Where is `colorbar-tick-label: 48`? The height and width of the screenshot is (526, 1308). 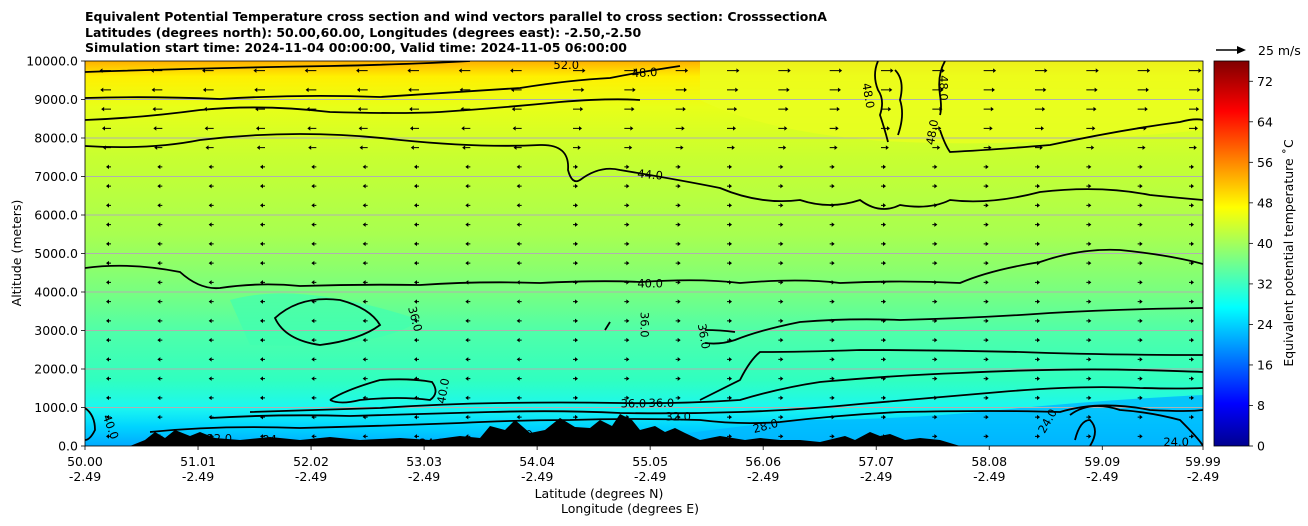 colorbar-tick-label: 48 is located at coordinates (1265, 202).